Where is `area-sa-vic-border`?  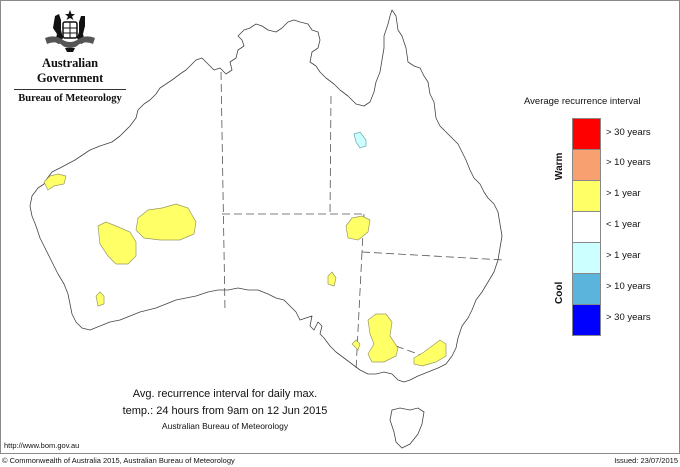 area-sa-vic-border is located at coordinates (356, 345).